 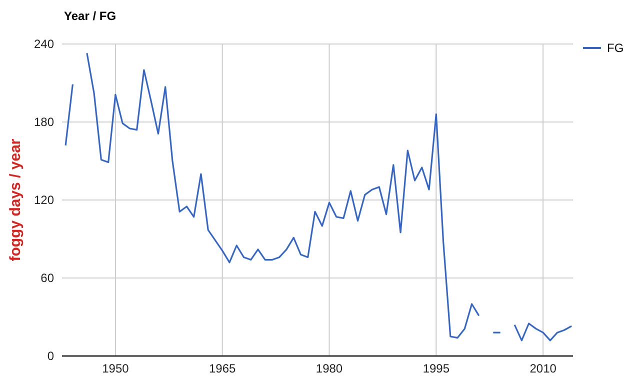 What do you see at coordinates (90, 16) in the screenshot?
I see `chart-title: Year / FG` at bounding box center [90, 16].